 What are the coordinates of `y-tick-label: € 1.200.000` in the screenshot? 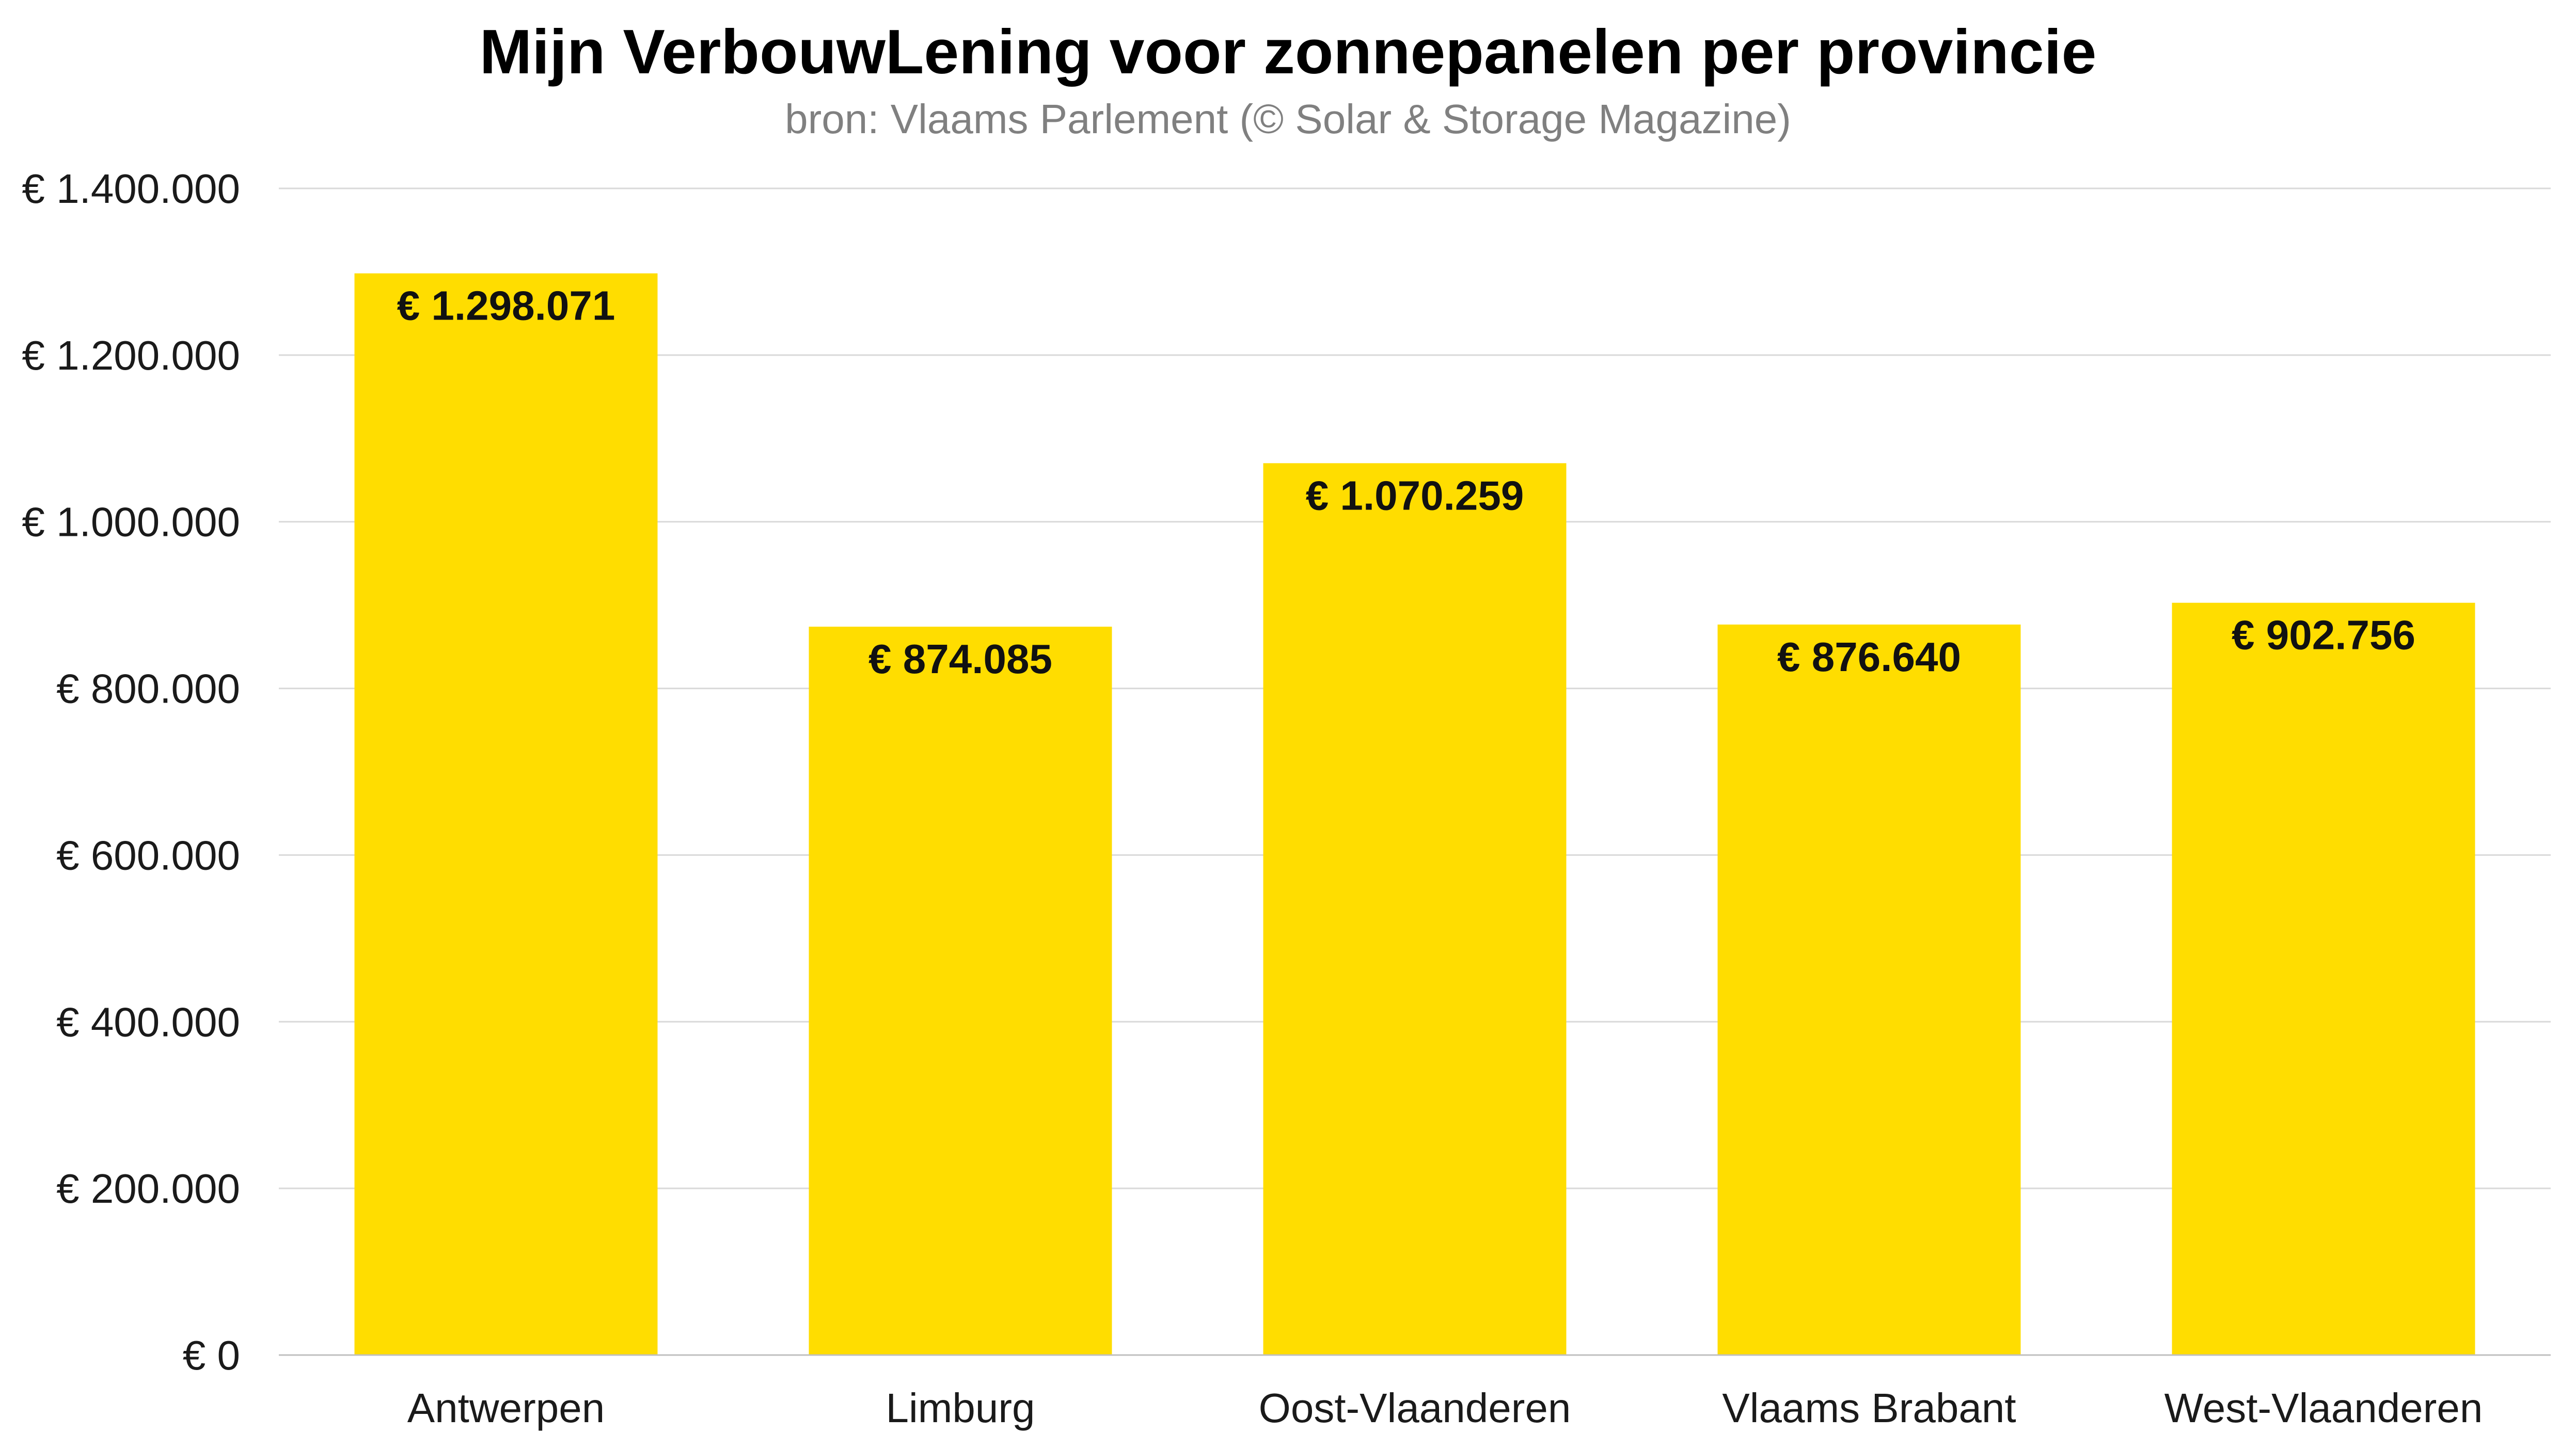 It's located at (131, 355).